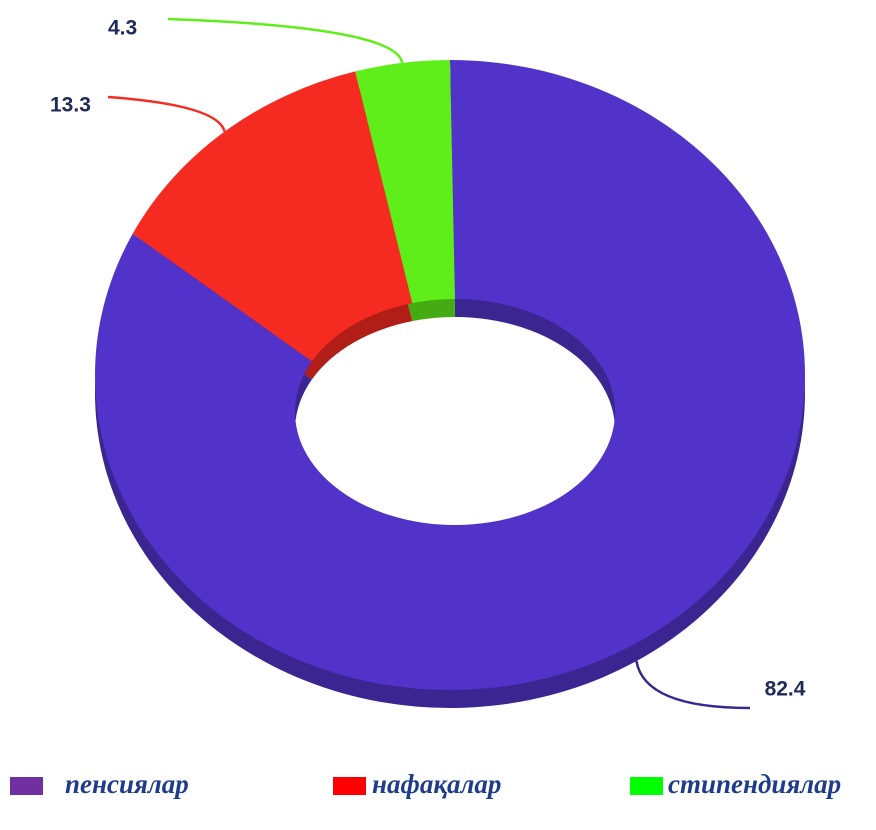  Describe the element at coordinates (70, 105) in the screenshot. I see `data-label: 13.3` at that location.